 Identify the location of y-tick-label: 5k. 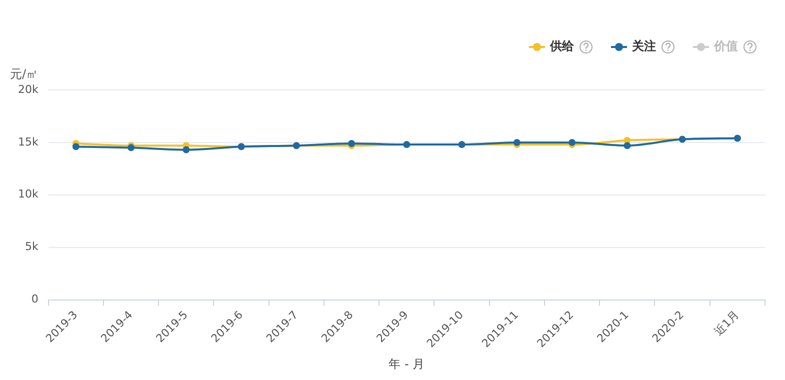
(31, 247).